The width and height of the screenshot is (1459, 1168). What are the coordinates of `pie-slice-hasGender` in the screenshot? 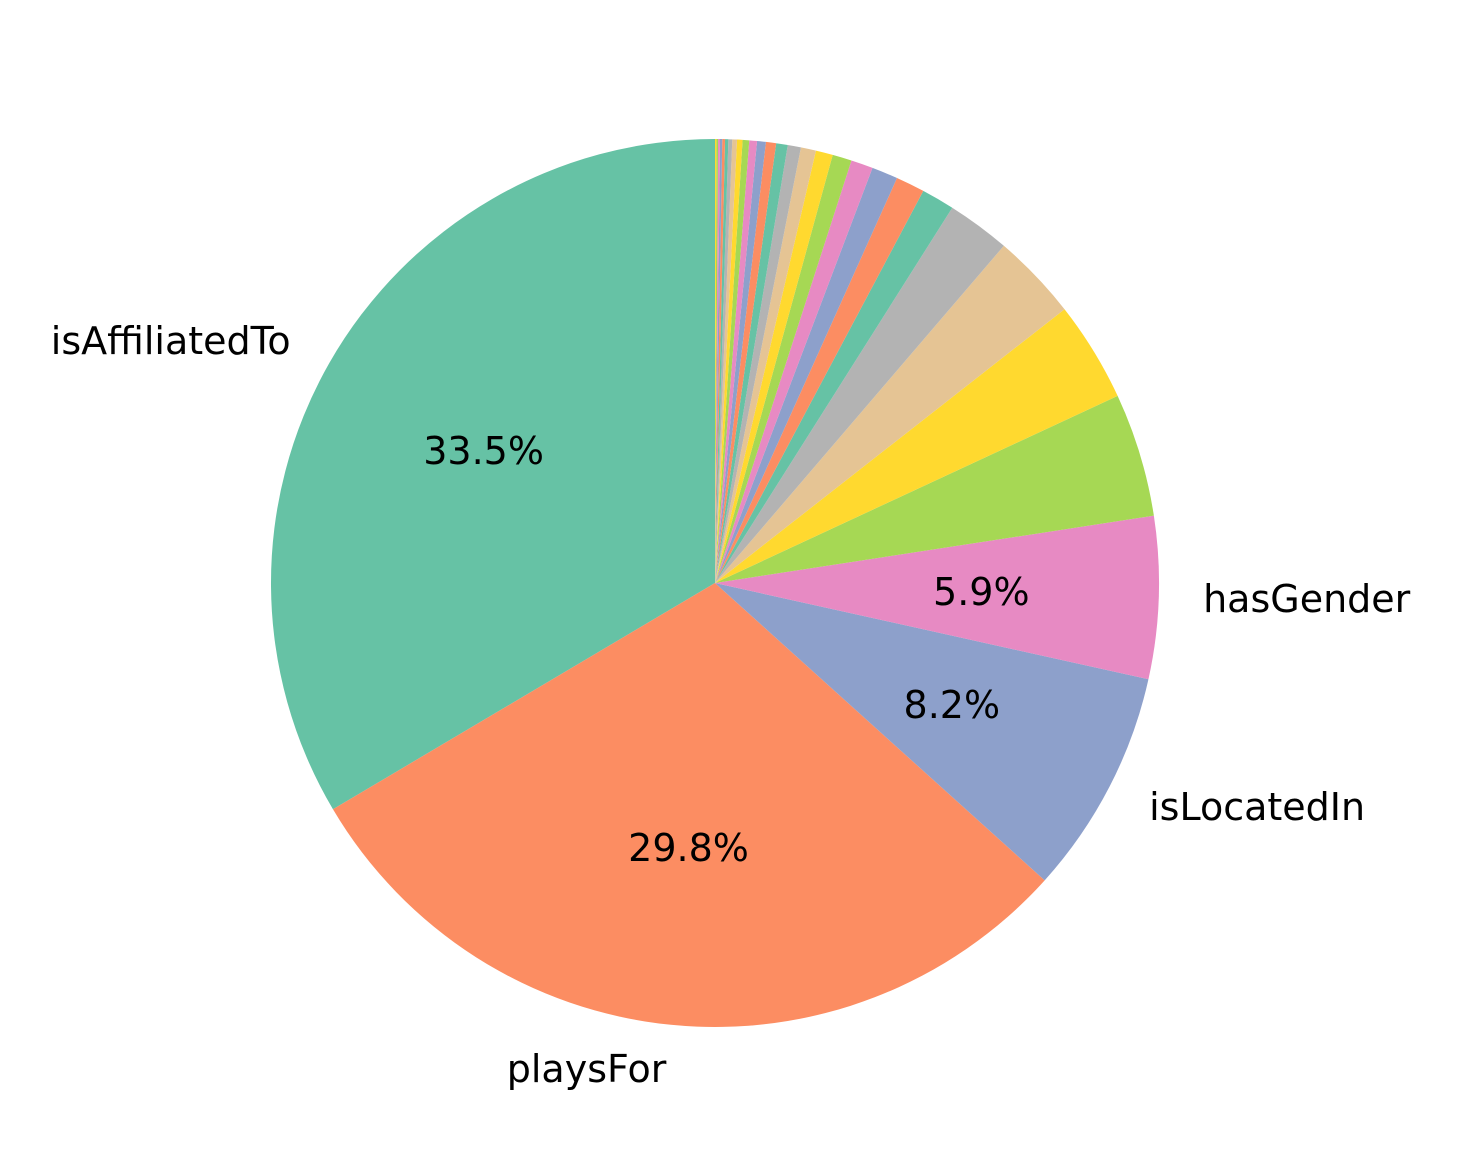 It's located at (937, 597).